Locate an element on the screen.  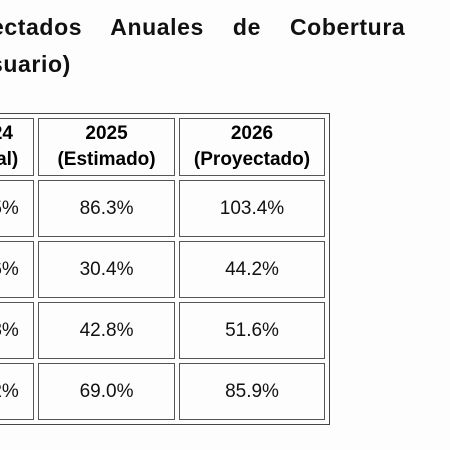
table-cell: 51.6% is located at coordinates (252, 330).